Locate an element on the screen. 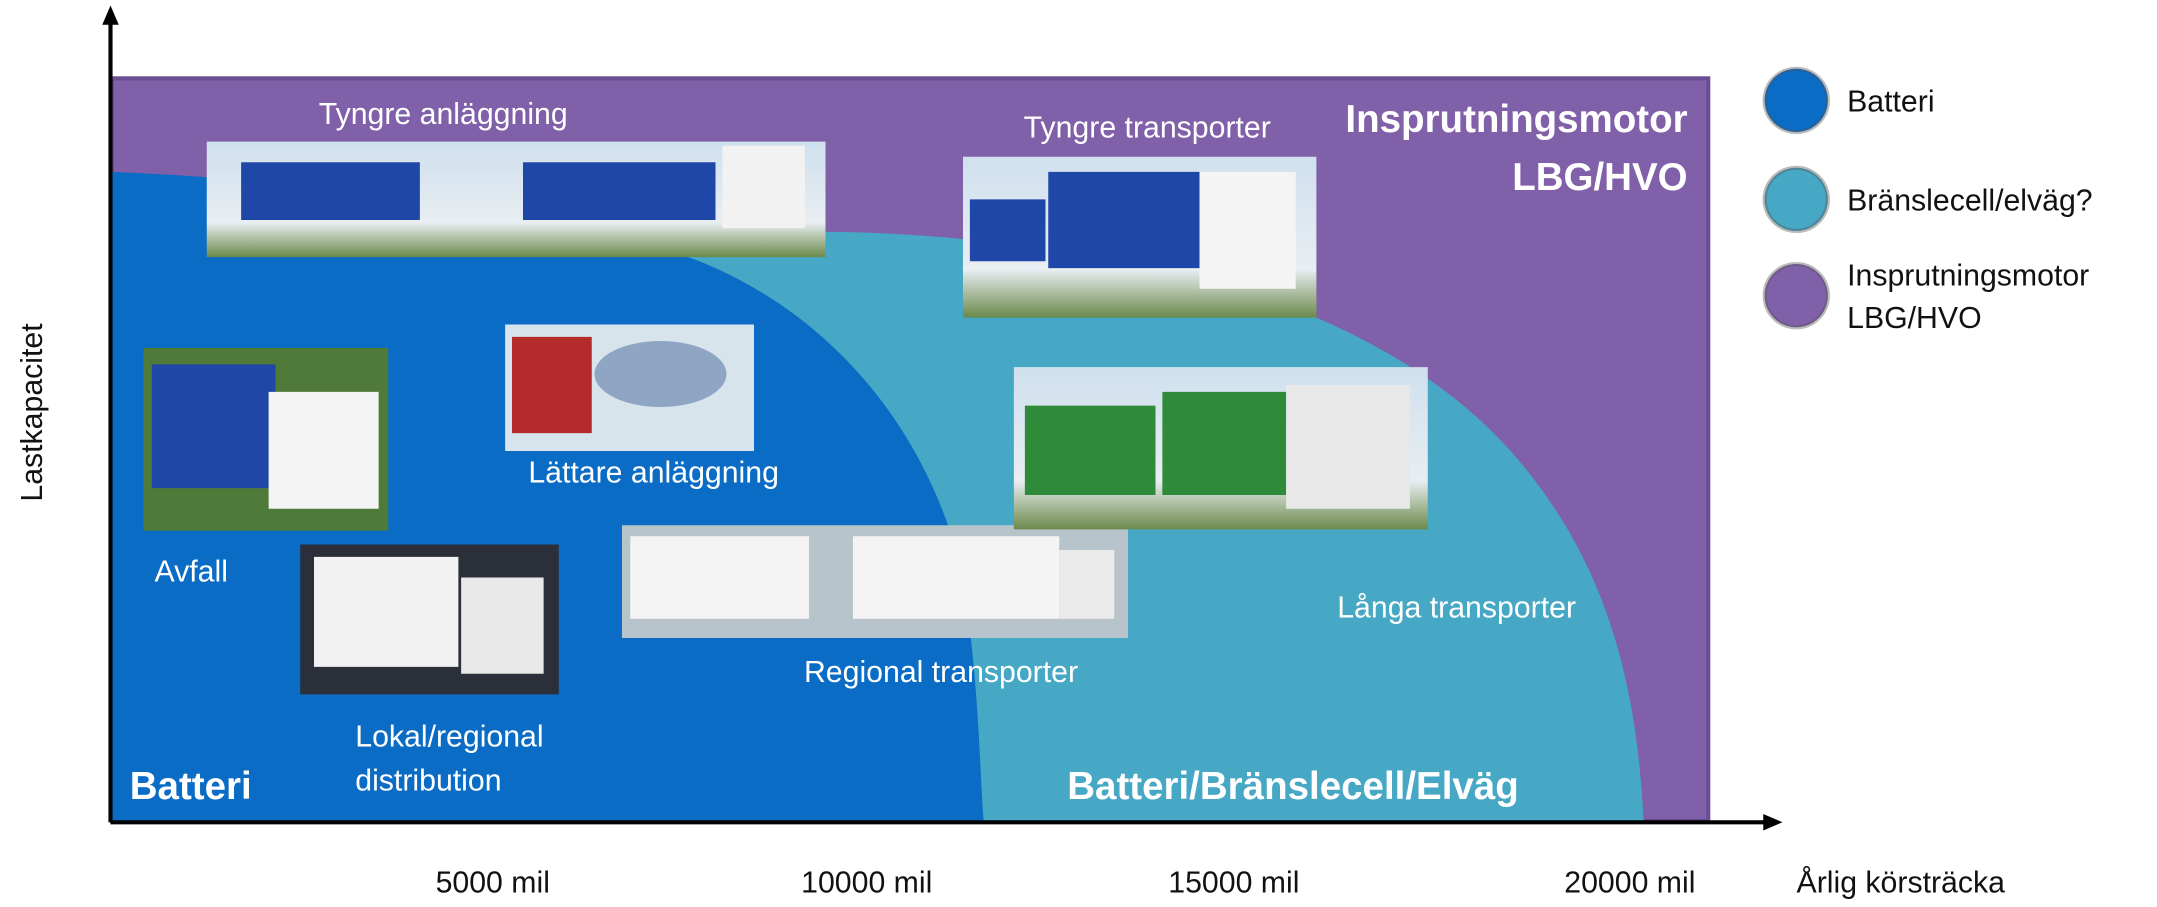  y-axis-label: Lastkapacitet is located at coordinates (32, 412).